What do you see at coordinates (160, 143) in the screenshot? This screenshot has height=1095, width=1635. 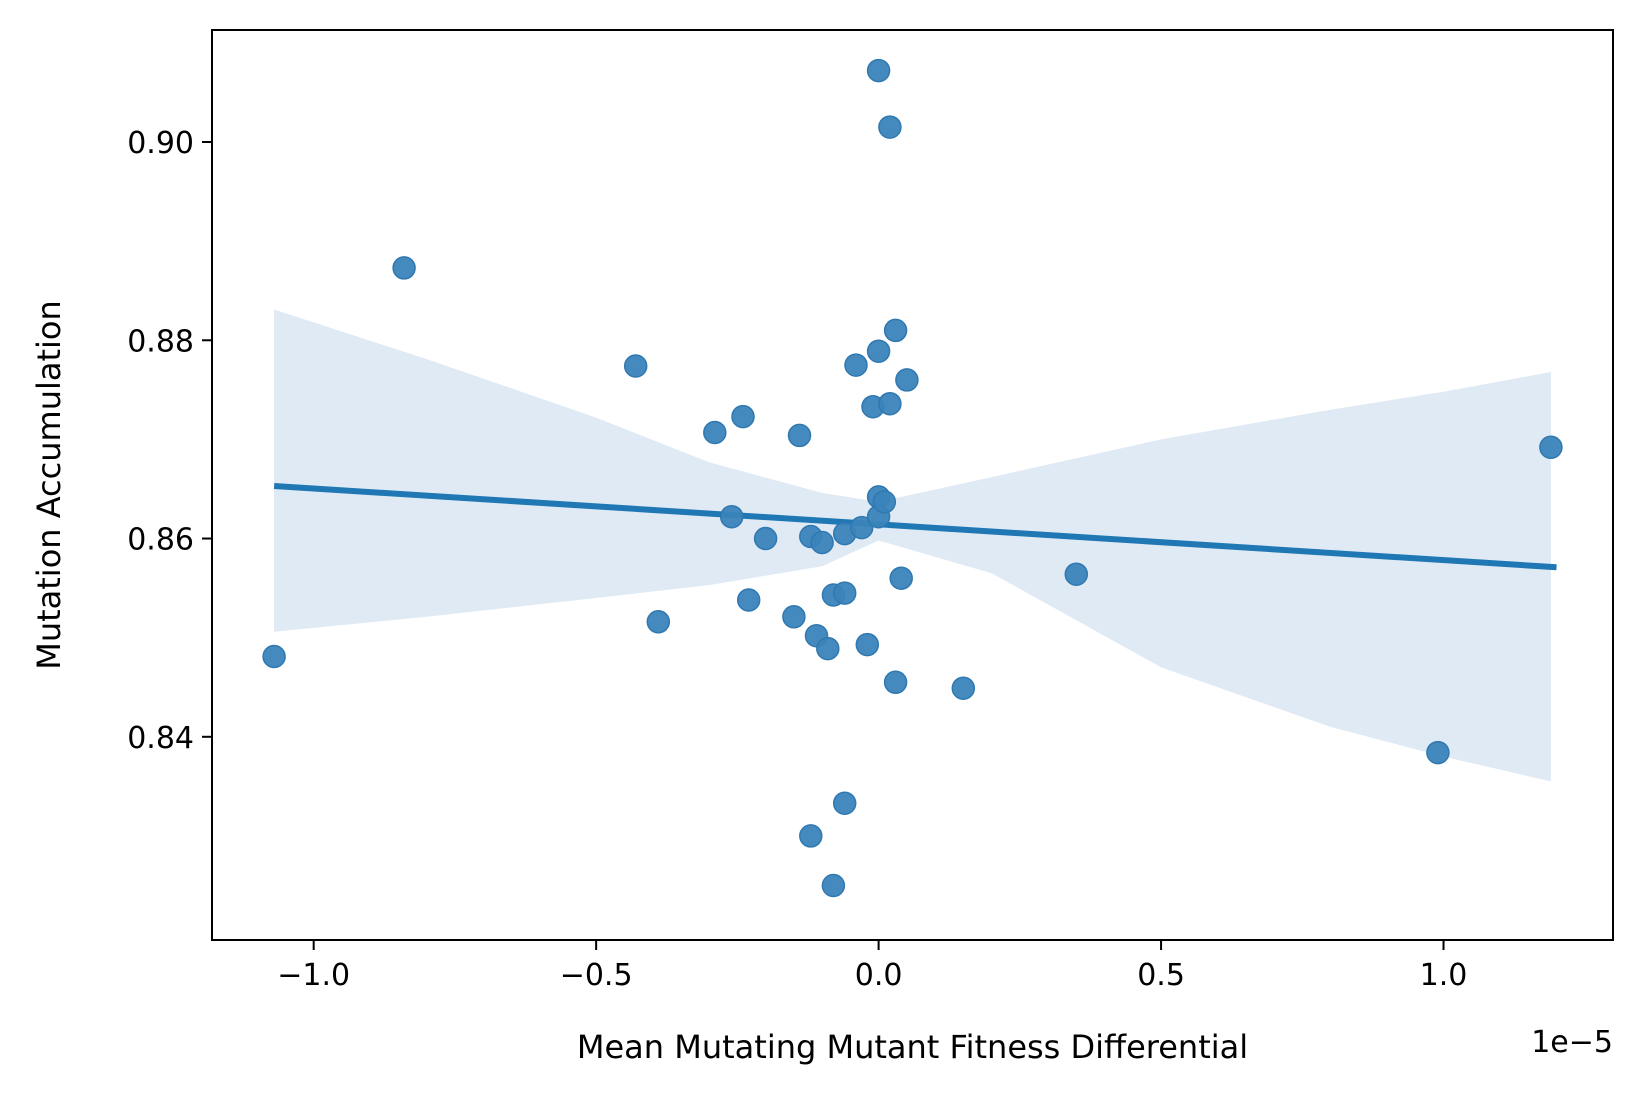 I see `y-tick-label: 0.90` at bounding box center [160, 143].